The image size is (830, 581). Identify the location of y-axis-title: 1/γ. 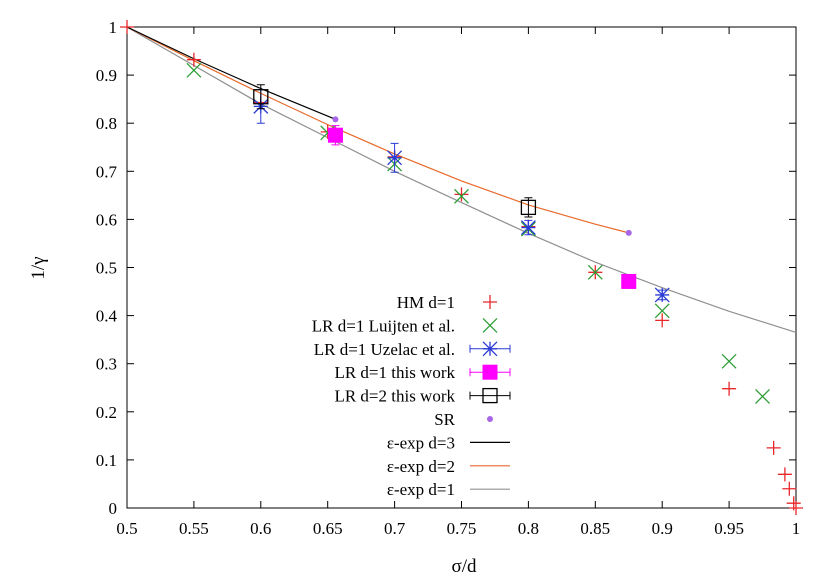
(38, 267).